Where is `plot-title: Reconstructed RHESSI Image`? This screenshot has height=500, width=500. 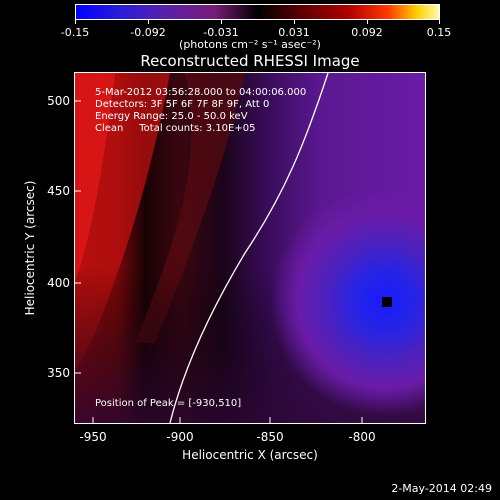
plot-title: Reconstructed RHESSI Image is located at coordinates (250, 61).